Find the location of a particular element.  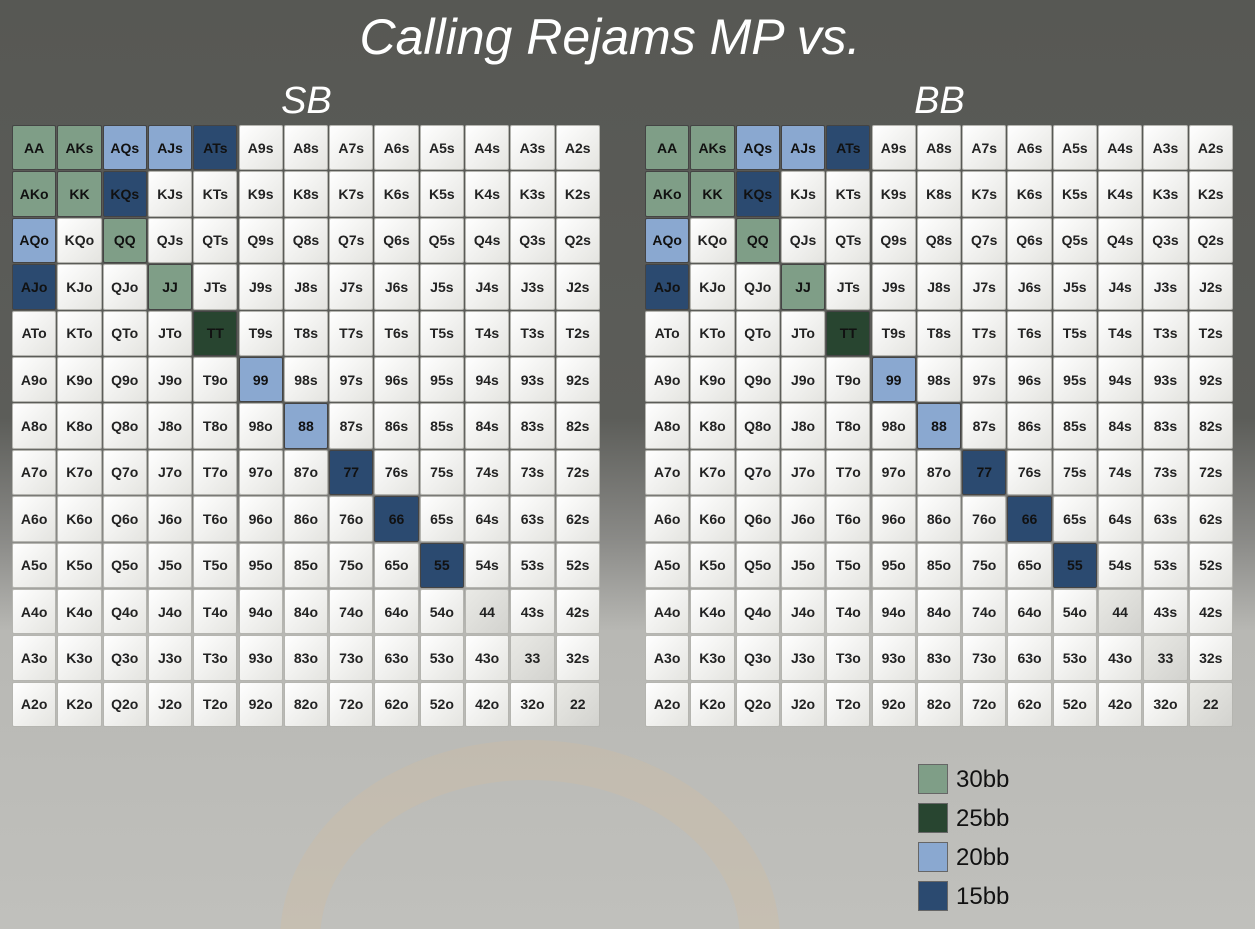

hand-cell: 96s is located at coordinates (396, 380).